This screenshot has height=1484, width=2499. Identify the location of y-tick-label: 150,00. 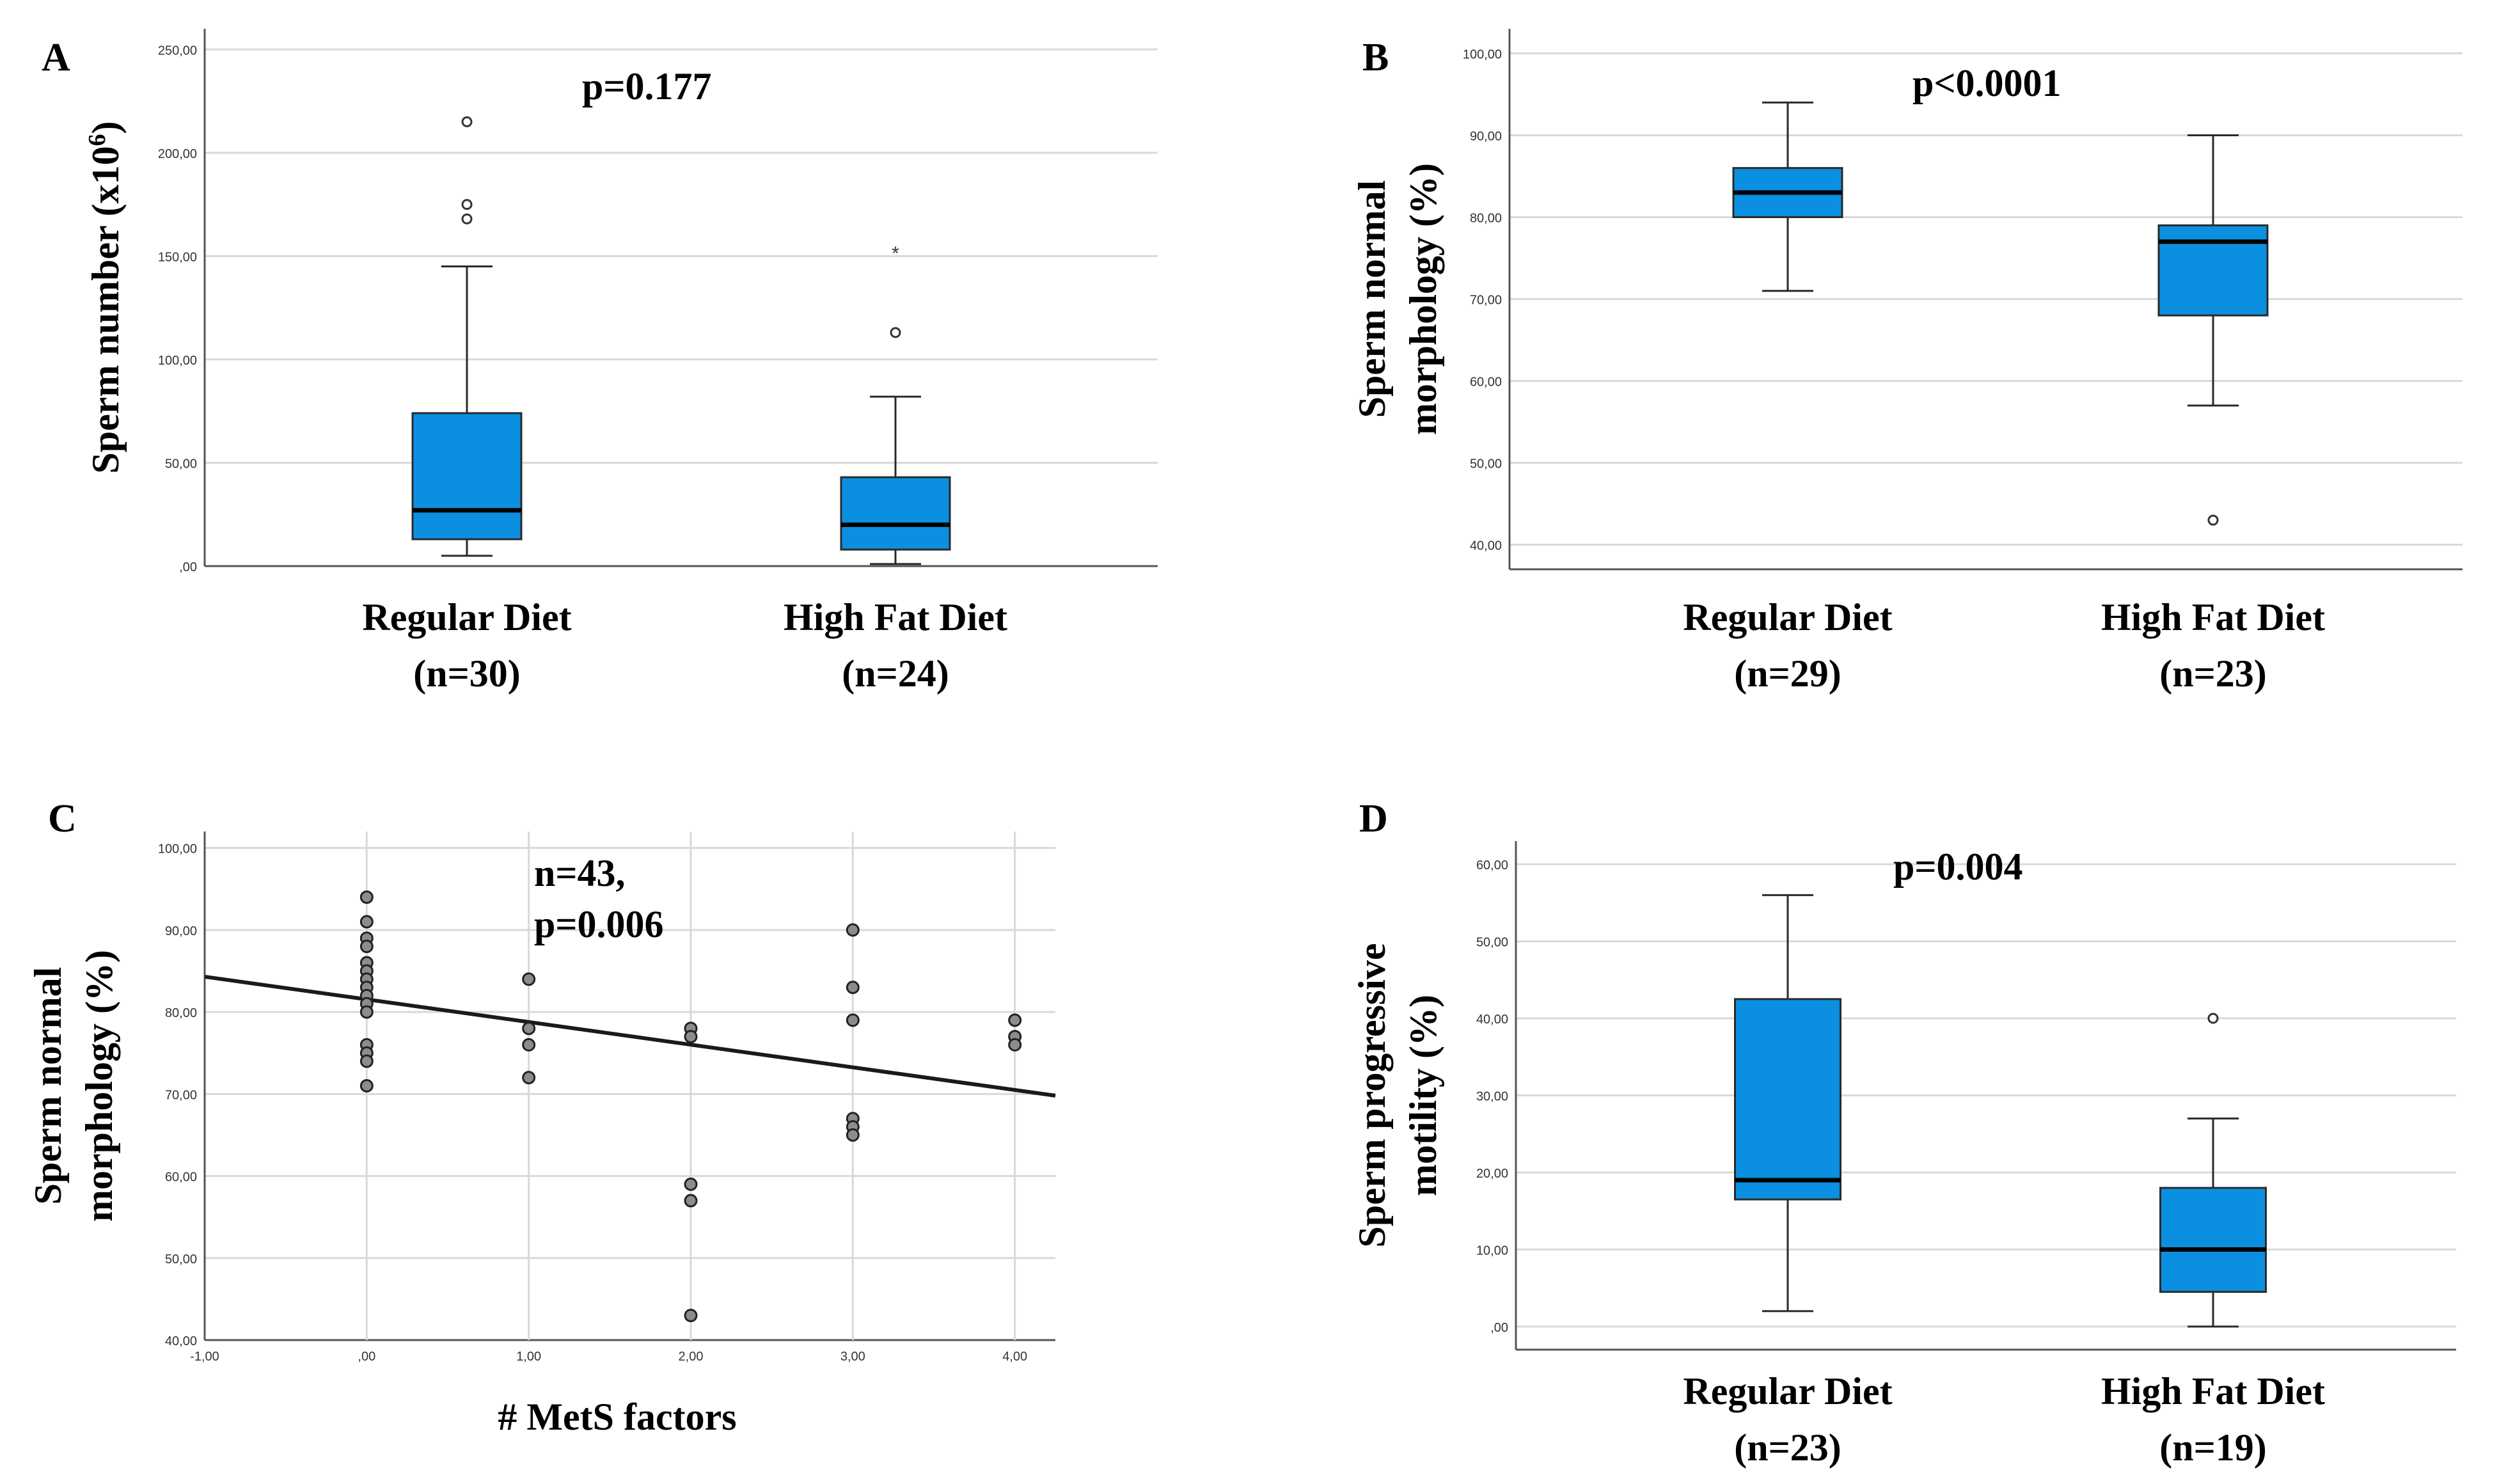
(177, 257).